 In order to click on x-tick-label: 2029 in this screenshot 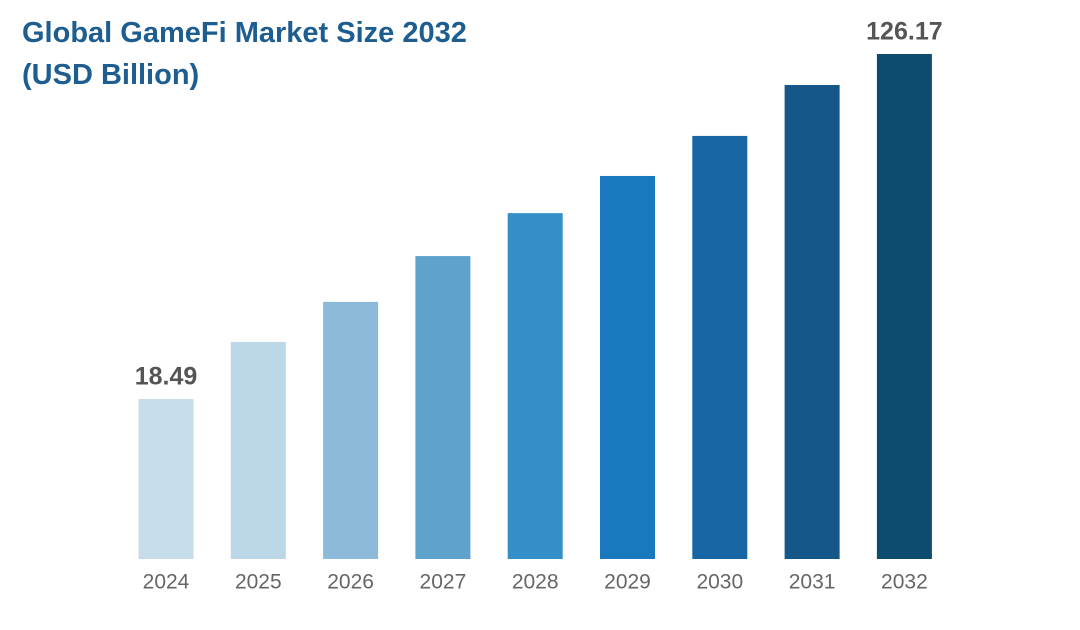, I will do `click(627, 582)`.